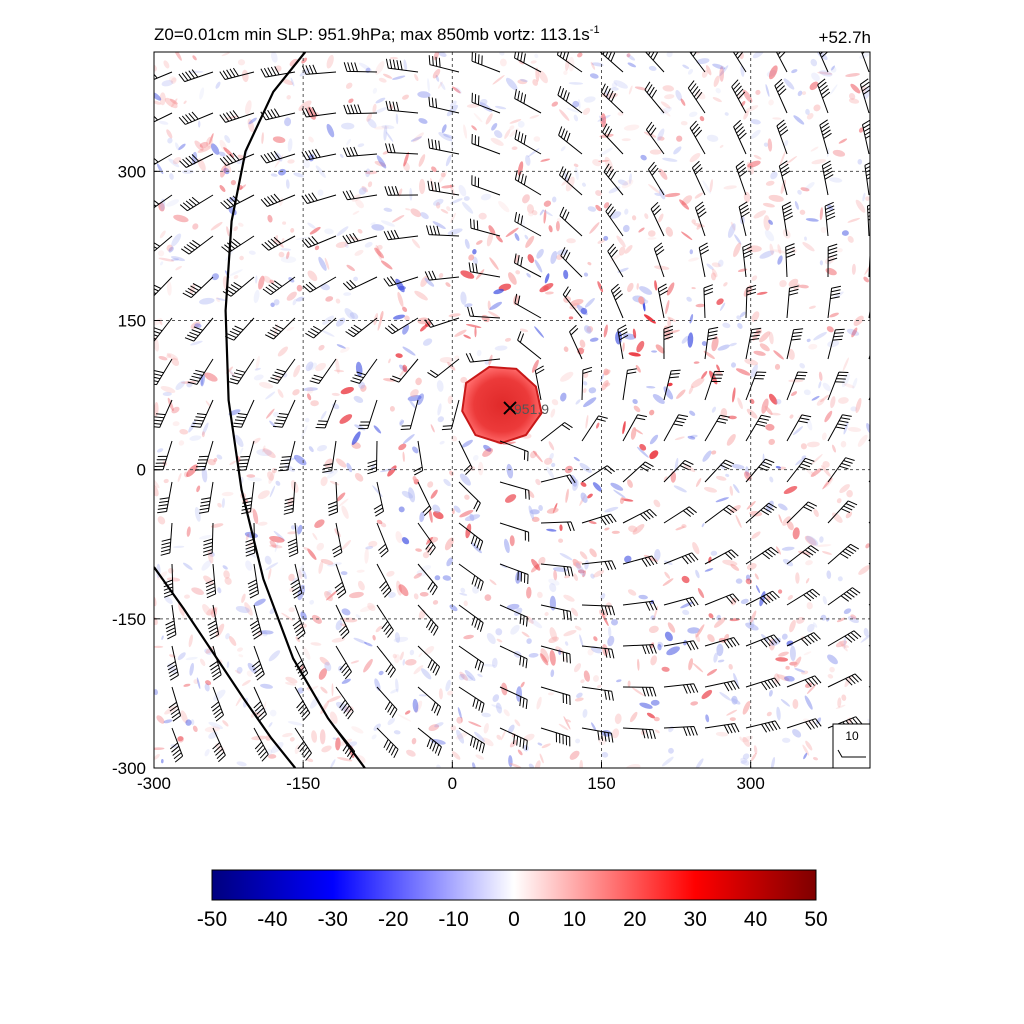 The image size is (1024, 1024). I want to click on colorbar-tick-label: 0, so click(514, 919).